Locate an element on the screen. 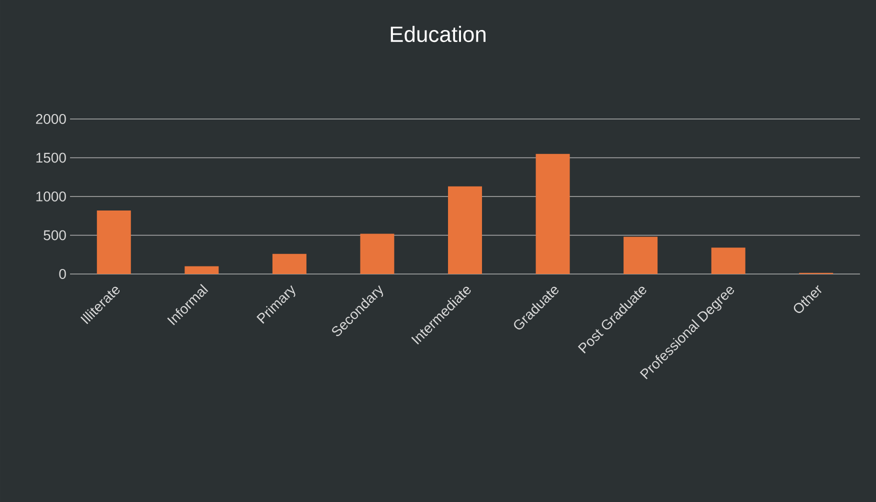 This screenshot has width=876, height=502. chart-title: Education is located at coordinates (438, 34).